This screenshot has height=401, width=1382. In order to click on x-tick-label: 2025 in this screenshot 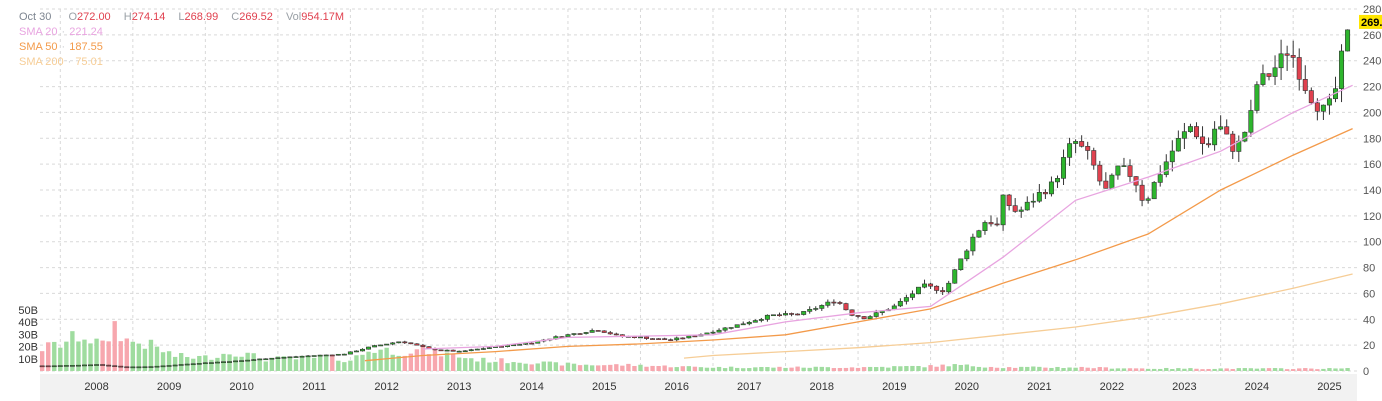, I will do `click(1329, 387)`.